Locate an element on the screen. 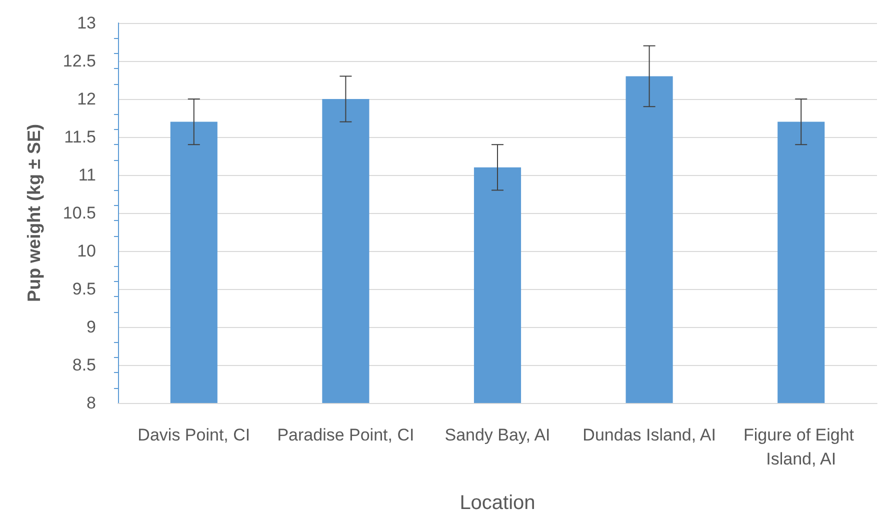 The image size is (895, 526). y-tick-label: 10.5 is located at coordinates (79, 213).